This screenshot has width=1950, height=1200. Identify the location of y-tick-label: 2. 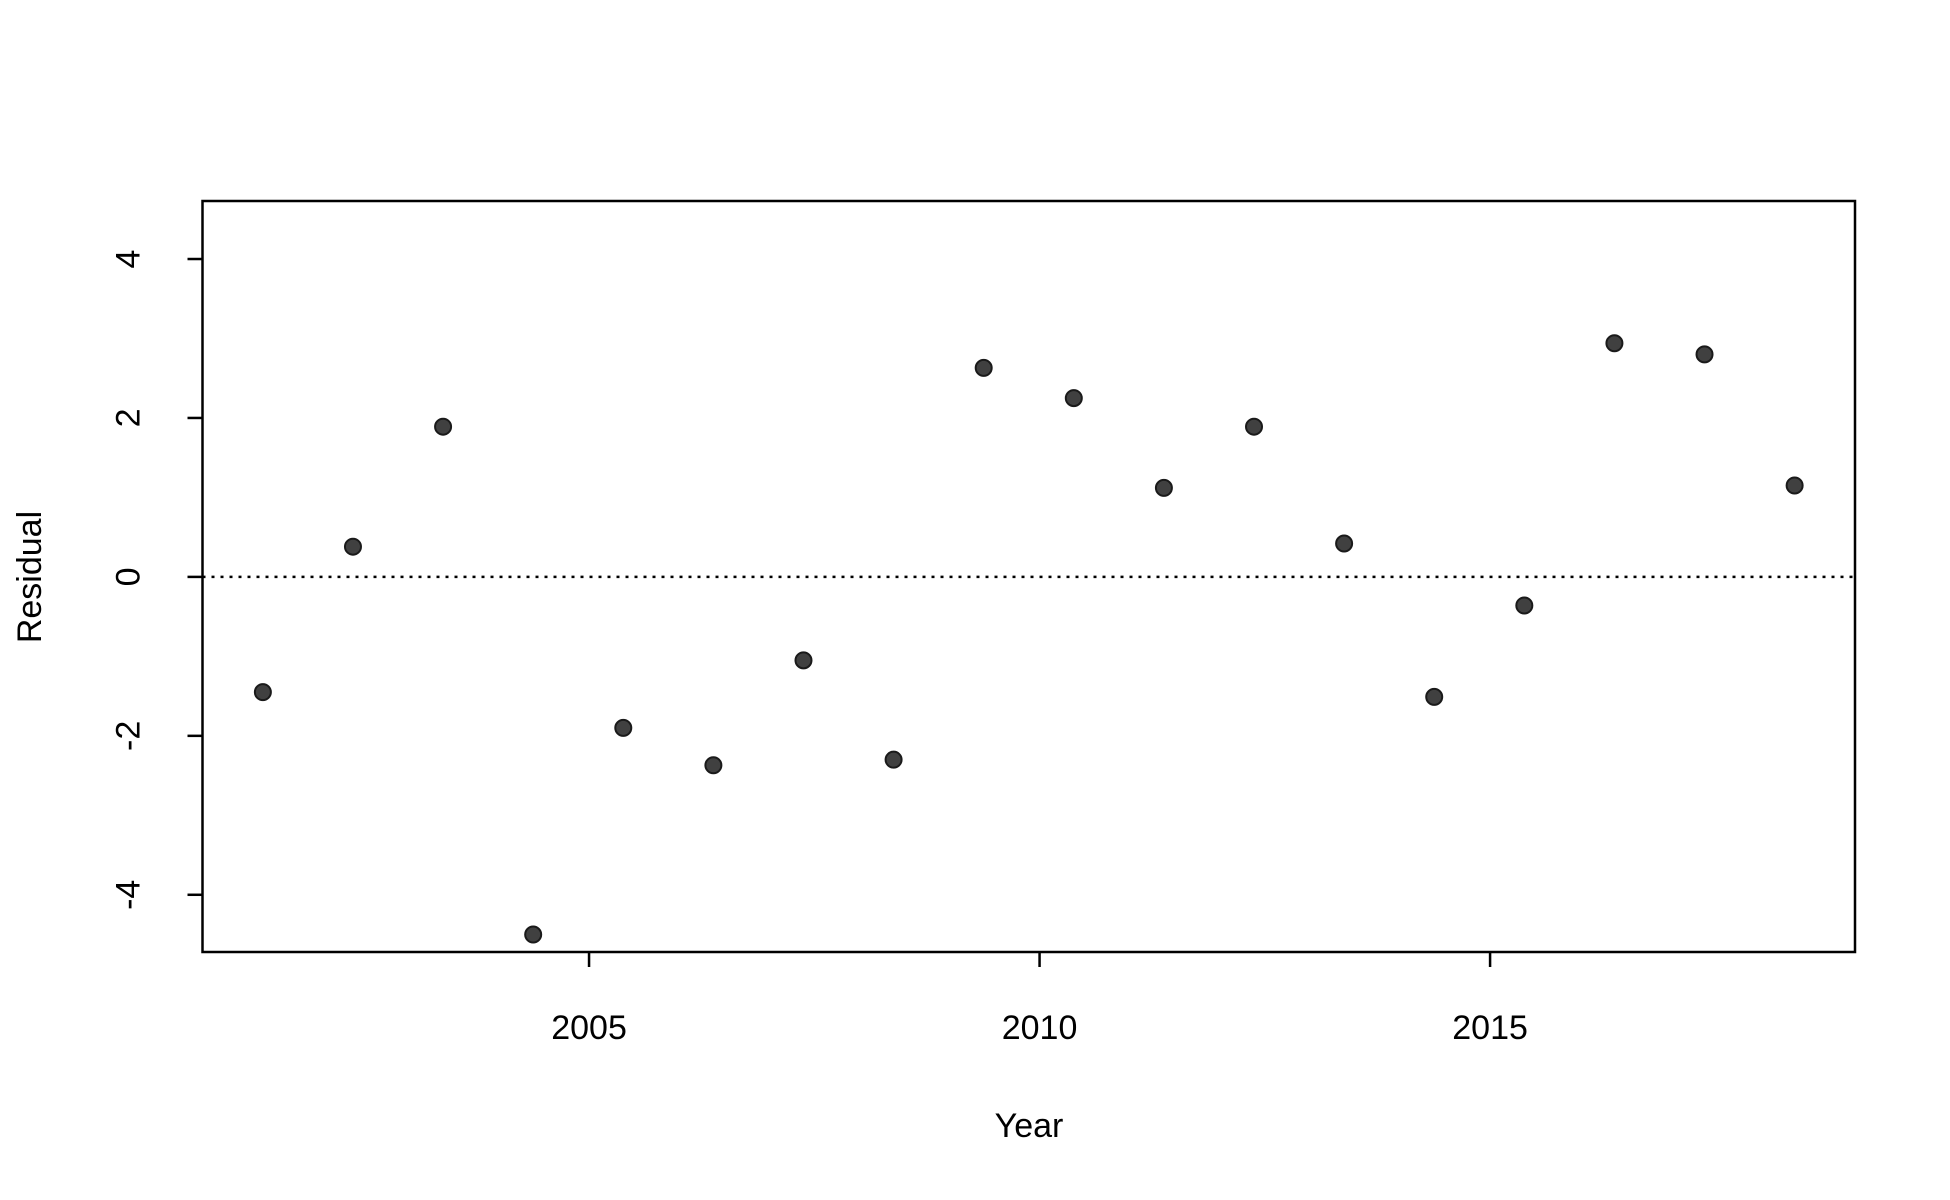
(128, 417).